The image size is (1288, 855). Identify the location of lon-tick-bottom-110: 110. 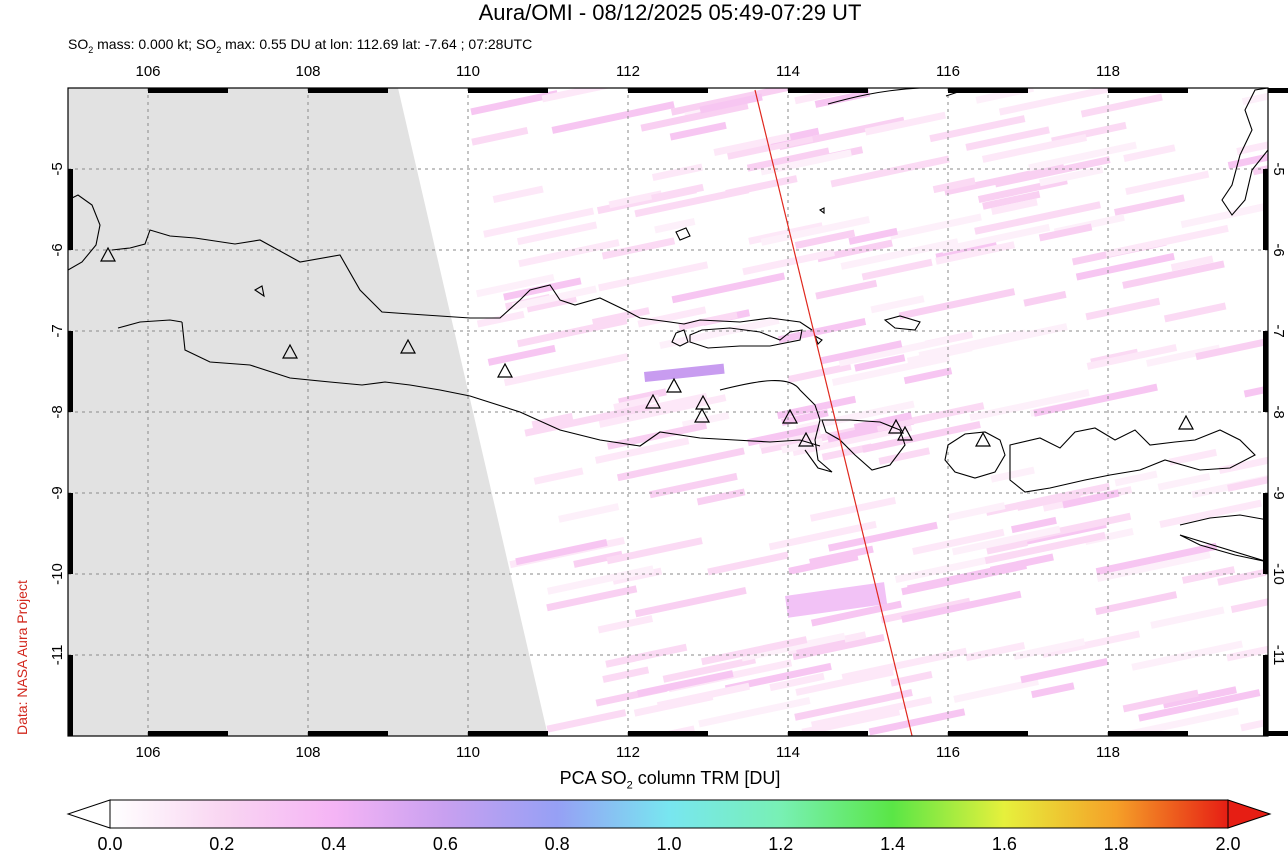
(468, 752).